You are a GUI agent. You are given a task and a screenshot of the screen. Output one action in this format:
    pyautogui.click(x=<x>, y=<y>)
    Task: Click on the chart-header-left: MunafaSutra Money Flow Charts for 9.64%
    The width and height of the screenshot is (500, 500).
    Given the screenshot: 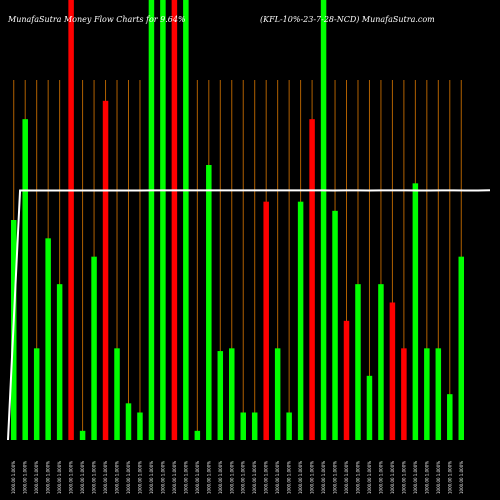 What is the action you would take?
    pyautogui.click(x=96, y=19)
    